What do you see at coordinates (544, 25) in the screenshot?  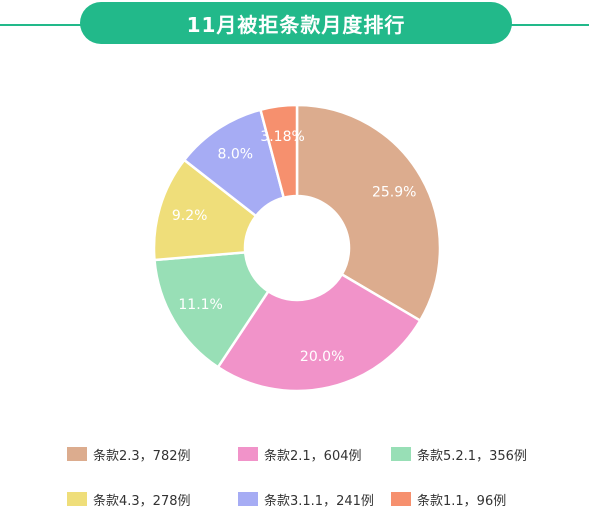 I see `header-line-right` at bounding box center [544, 25].